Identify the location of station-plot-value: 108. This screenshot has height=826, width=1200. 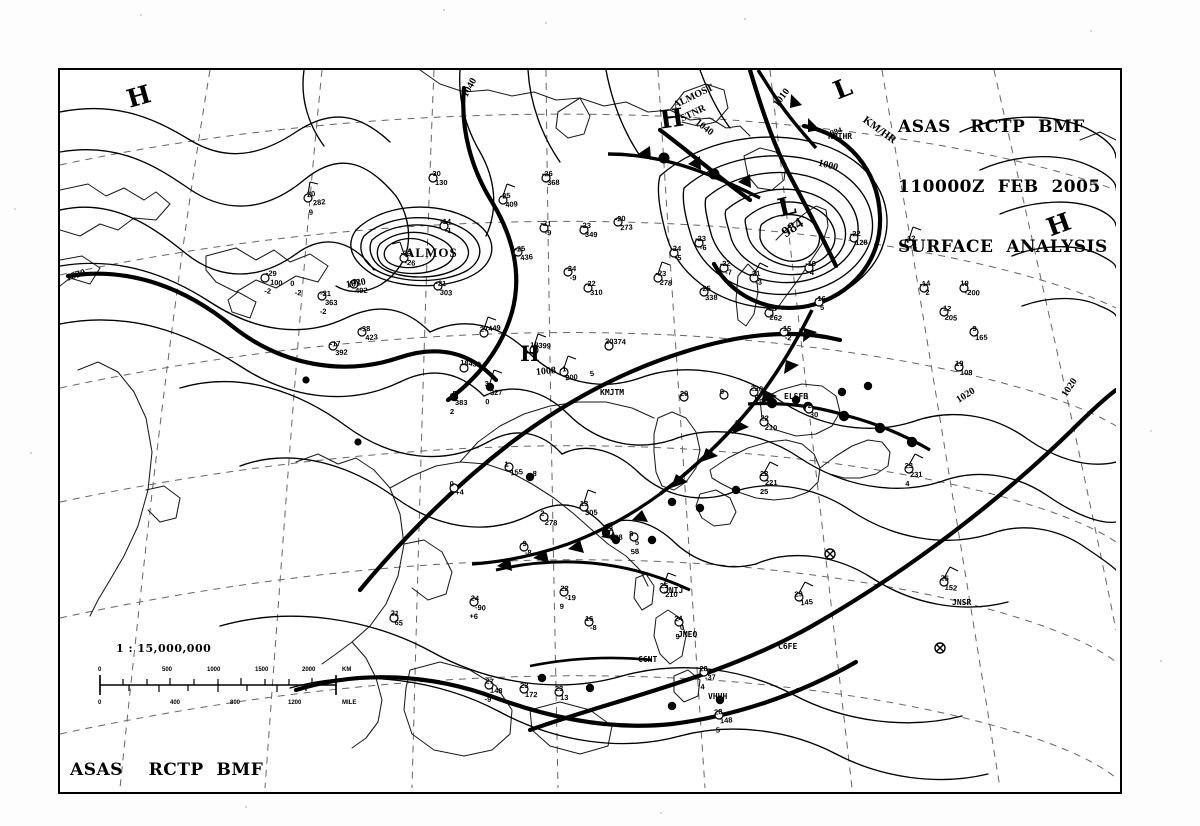
(966, 372).